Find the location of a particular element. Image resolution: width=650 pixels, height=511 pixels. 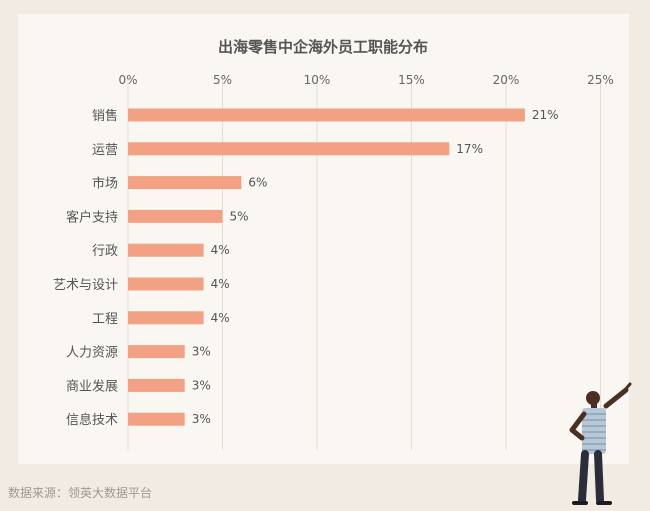

x-tick-label: 0% is located at coordinates (127, 80).